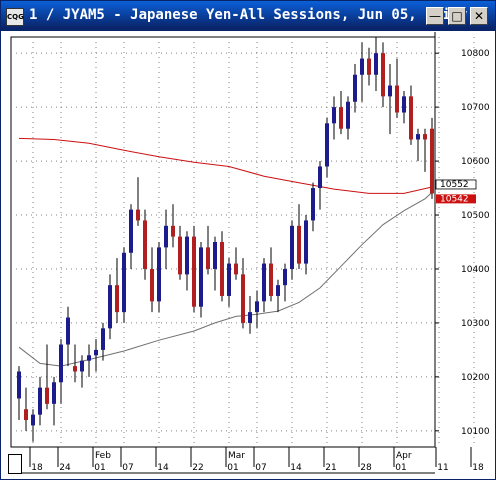 Image resolution: width=496 pixels, height=480 pixels. I want to click on long-moving-average-line, so click(225, 165).